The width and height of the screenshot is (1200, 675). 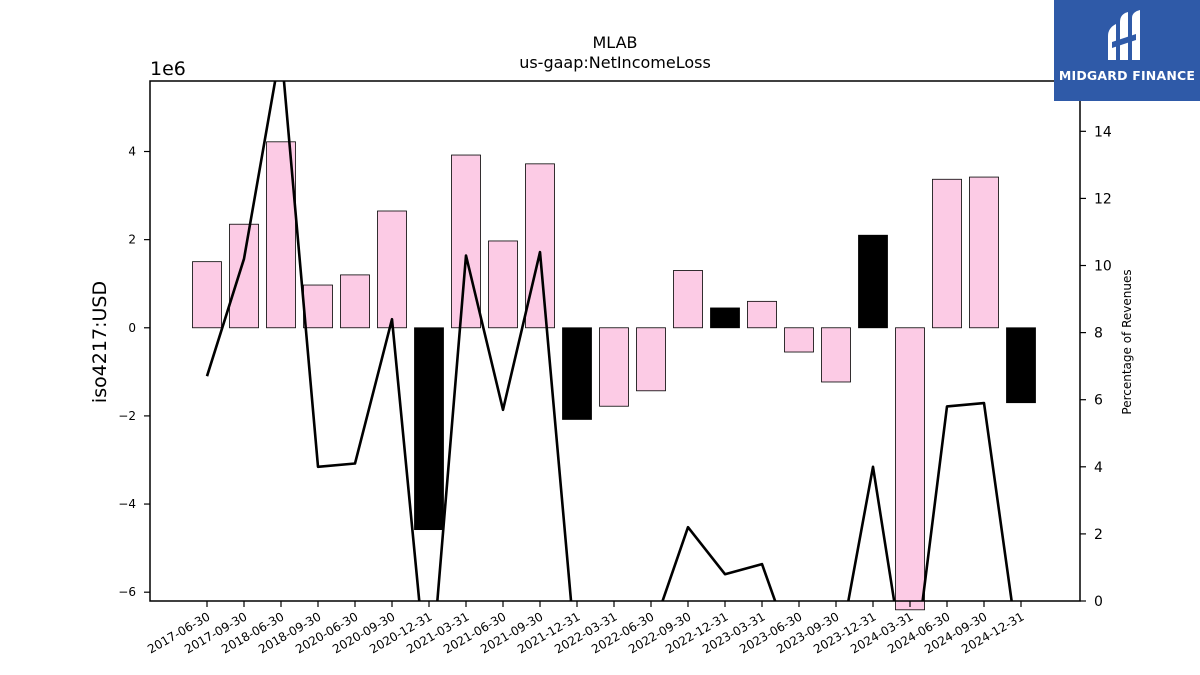 What do you see at coordinates (127, 416) in the screenshot?
I see `y-tick-label: −2` at bounding box center [127, 416].